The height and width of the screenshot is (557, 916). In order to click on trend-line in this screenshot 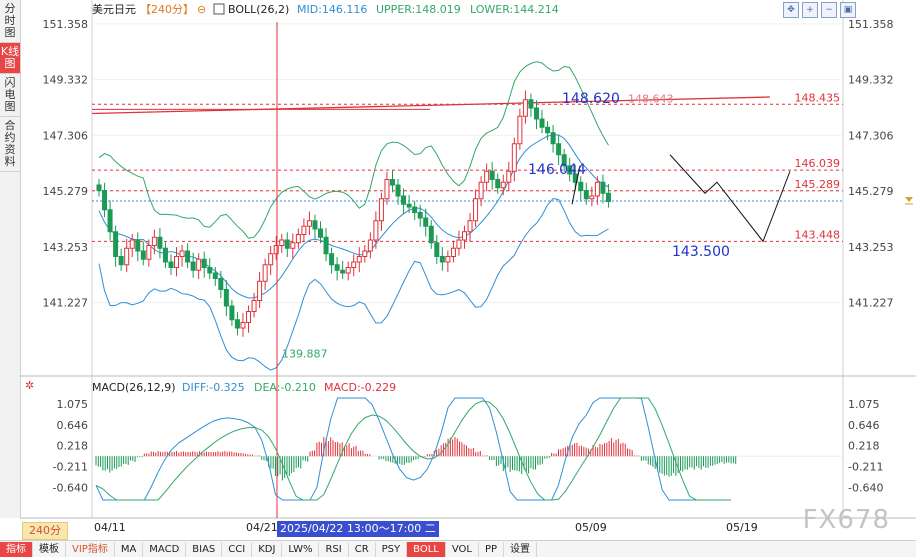, I will do `click(431, 105)`.